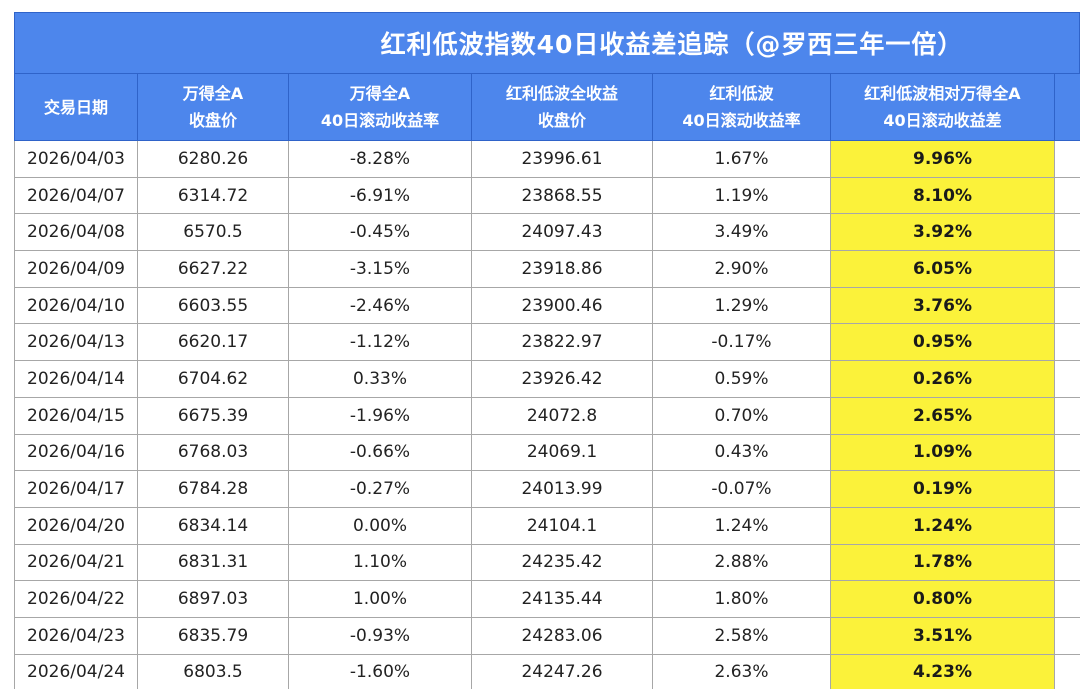  Describe the element at coordinates (942, 159) in the screenshot. I see `cell-spread: 9.96%` at that location.